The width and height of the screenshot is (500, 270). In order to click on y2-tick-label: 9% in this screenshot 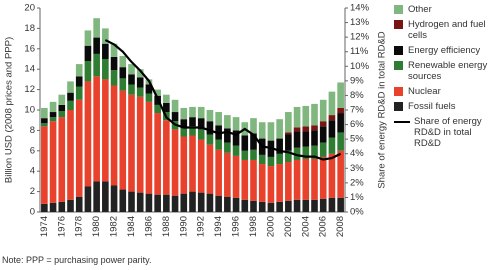, I will do `click(357, 80)`.